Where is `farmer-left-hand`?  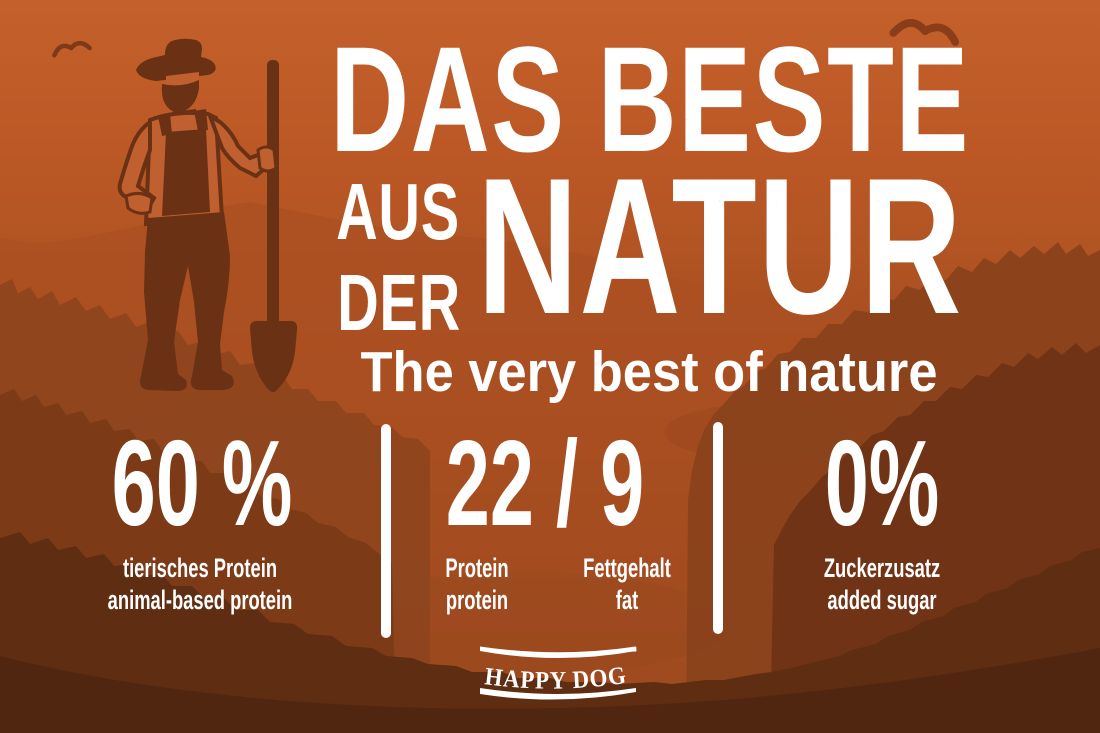
farmer-left-hand is located at coordinates (139, 203).